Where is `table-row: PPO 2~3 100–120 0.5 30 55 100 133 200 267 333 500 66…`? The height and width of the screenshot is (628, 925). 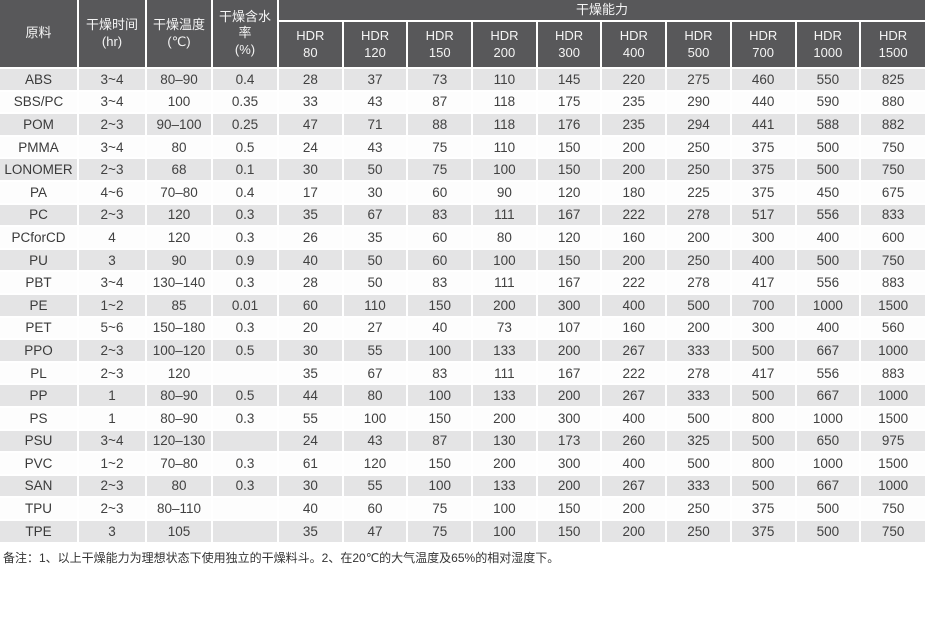
table-row: PPO 2~3 100–120 0.5 30 55 100 133 200 267 333 500 66… is located at coordinates (462, 350).